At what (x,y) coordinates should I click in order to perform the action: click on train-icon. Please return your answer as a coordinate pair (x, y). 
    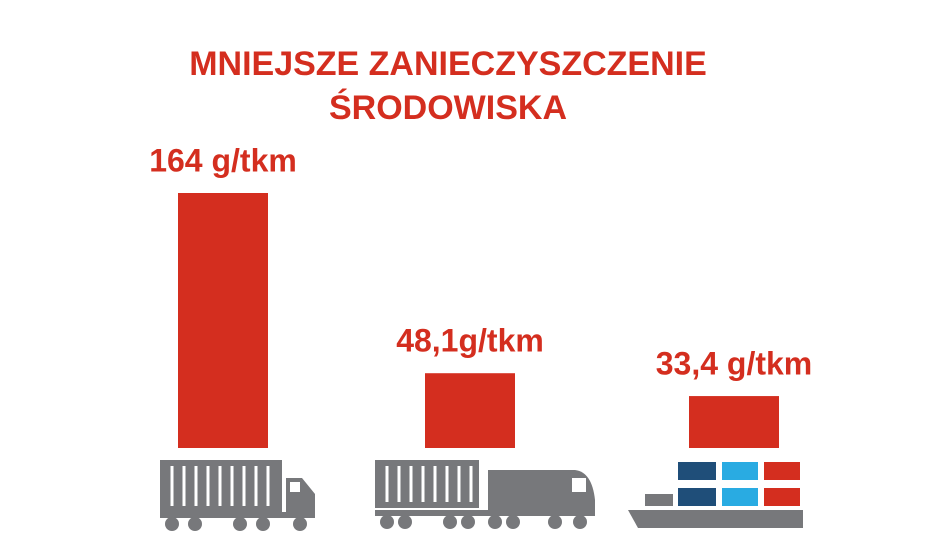
    Looking at the image, I should click on (485, 494).